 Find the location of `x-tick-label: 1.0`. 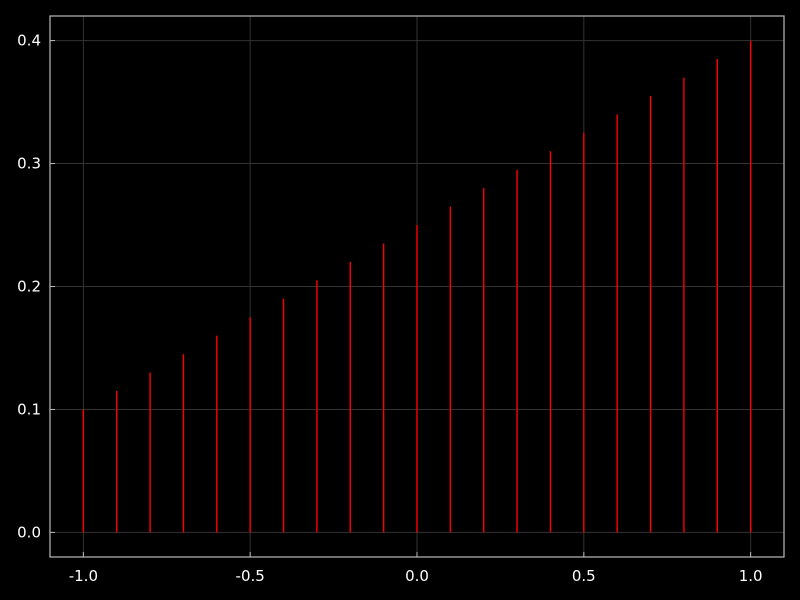

x-tick-label: 1.0 is located at coordinates (751, 576).